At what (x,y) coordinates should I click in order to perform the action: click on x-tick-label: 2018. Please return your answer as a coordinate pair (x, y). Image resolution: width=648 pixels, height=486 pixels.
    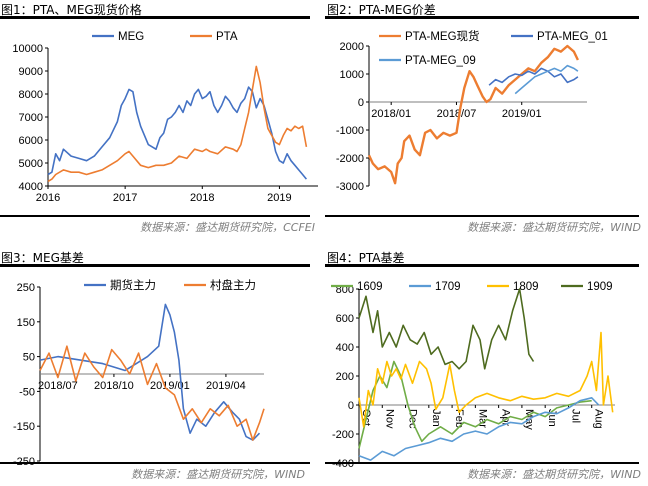
    Looking at the image, I should click on (202, 198).